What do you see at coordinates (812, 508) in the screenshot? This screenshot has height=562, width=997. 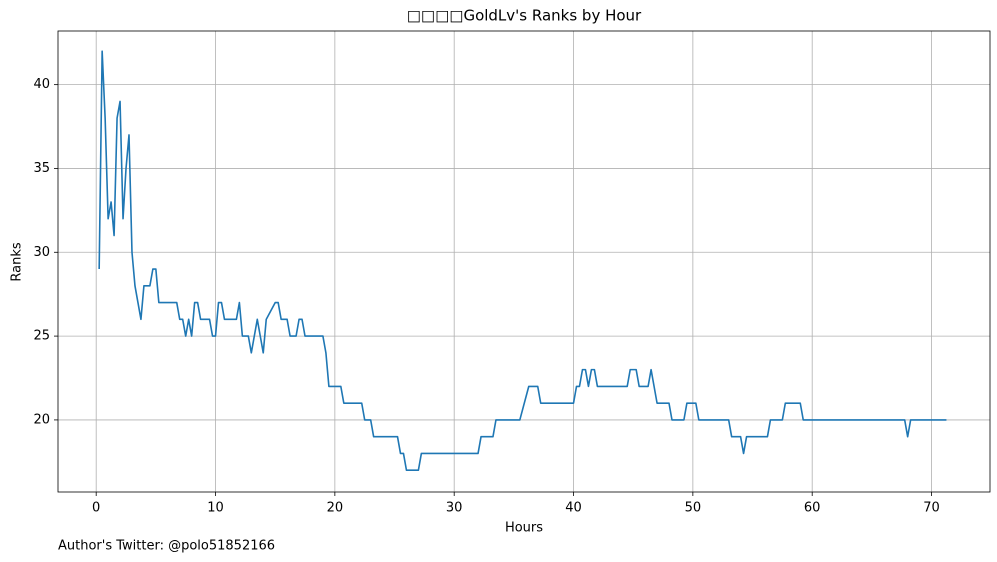 I see `x-tick-label: 60` at bounding box center [812, 508].